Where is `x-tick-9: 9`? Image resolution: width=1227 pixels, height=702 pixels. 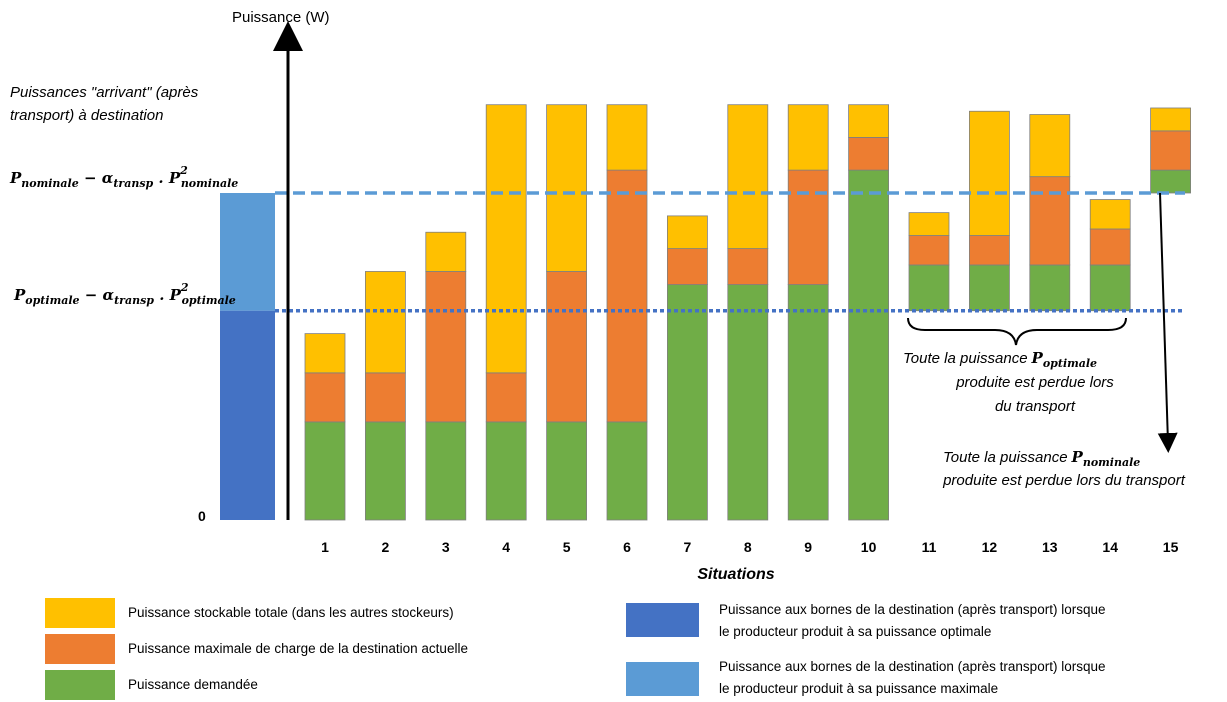
x-tick-9: 9 is located at coordinates (808, 547).